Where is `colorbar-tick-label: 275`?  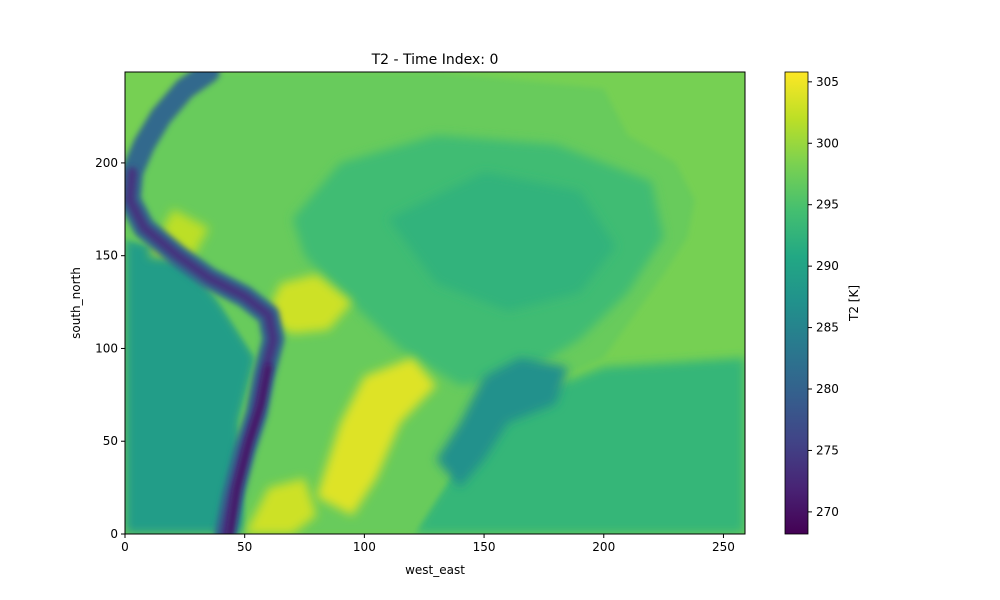
colorbar-tick-label: 275 is located at coordinates (827, 450).